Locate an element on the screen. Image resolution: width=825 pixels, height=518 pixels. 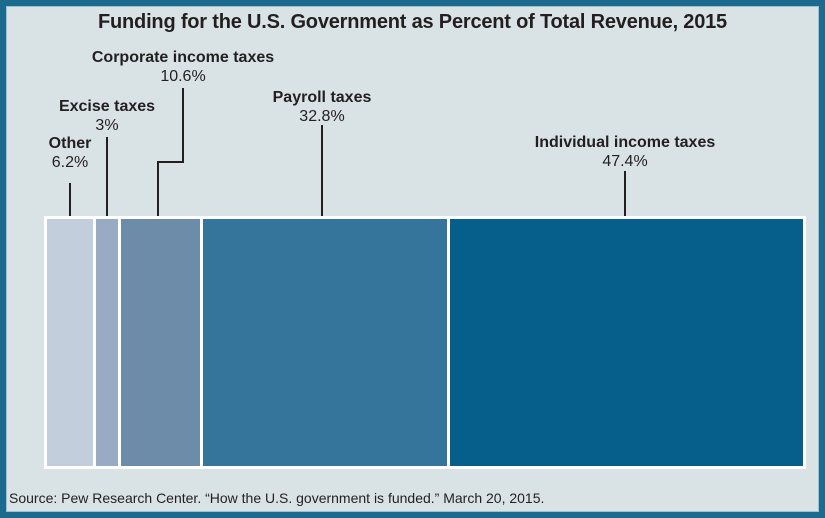
label-payroll-taxes: Payroll taxes 32.8% is located at coordinates (322, 107).